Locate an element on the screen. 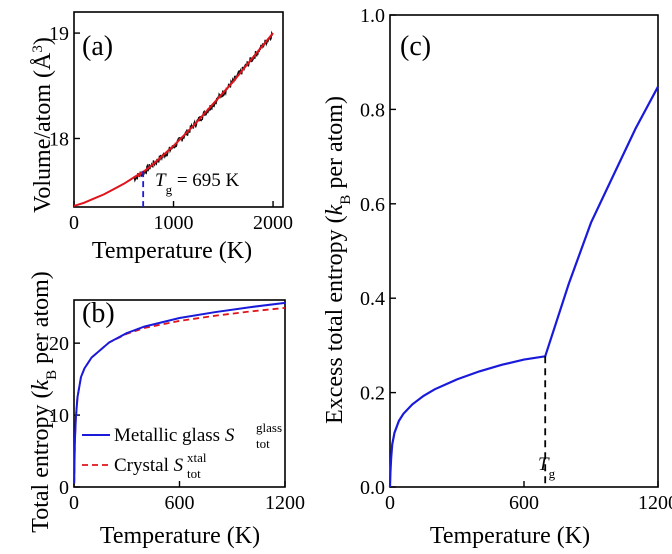 The width and height of the screenshot is (672, 554). panel-a-y-axis-title: Volume/atom (Å3) is located at coordinates (43, 125).